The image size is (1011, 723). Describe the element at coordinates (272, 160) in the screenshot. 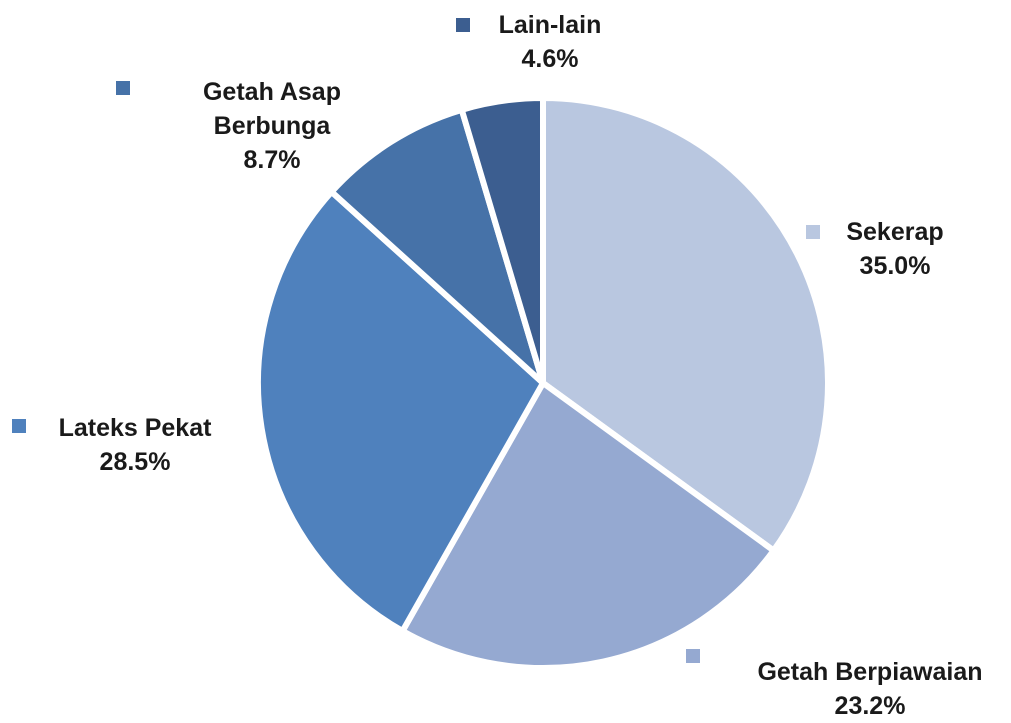

I see `value-label: 8.7%` at that location.